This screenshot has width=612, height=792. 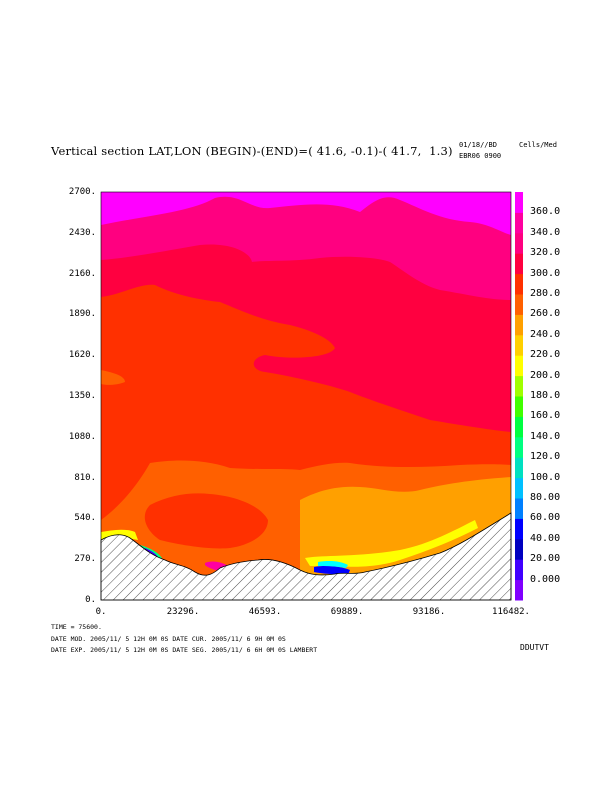 I want to click on x-tick-label: 23296., so click(x=183, y=612).